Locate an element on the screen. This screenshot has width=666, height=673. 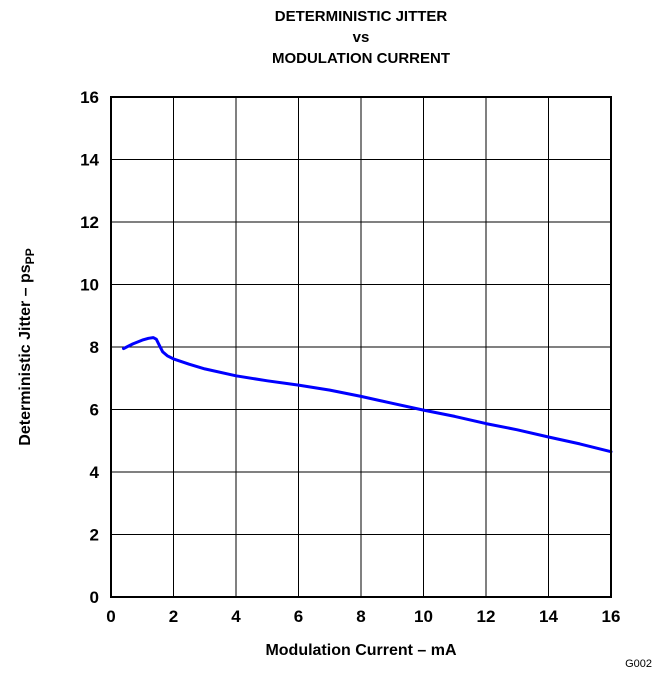
x-tick-labels: 0 2 4 6 8 10 12 14 16 is located at coordinates (363, 616).